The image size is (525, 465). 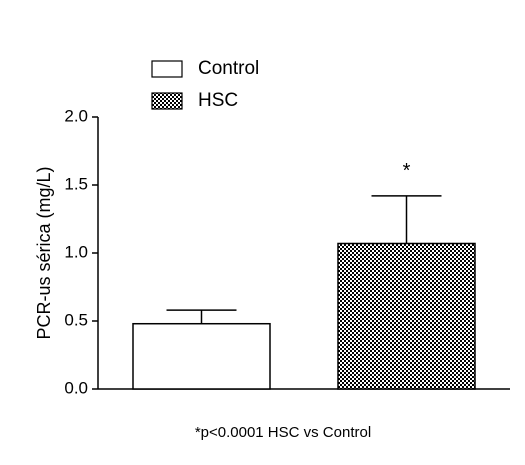 What do you see at coordinates (76, 319) in the screenshot?
I see `y-tick-label: 0.5` at bounding box center [76, 319].